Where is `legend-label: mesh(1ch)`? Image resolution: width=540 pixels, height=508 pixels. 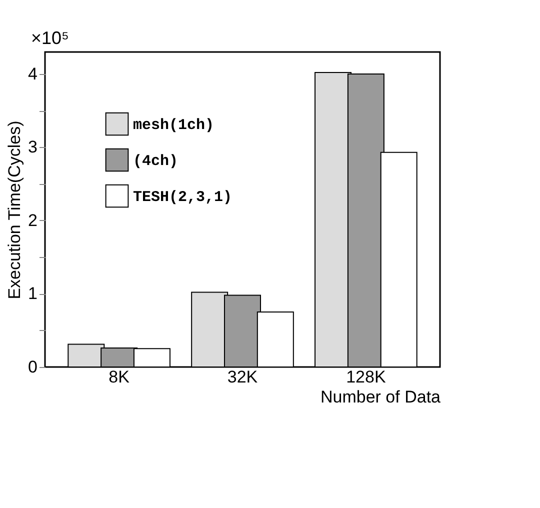 legend-label: mesh(1ch) is located at coordinates (173, 125).